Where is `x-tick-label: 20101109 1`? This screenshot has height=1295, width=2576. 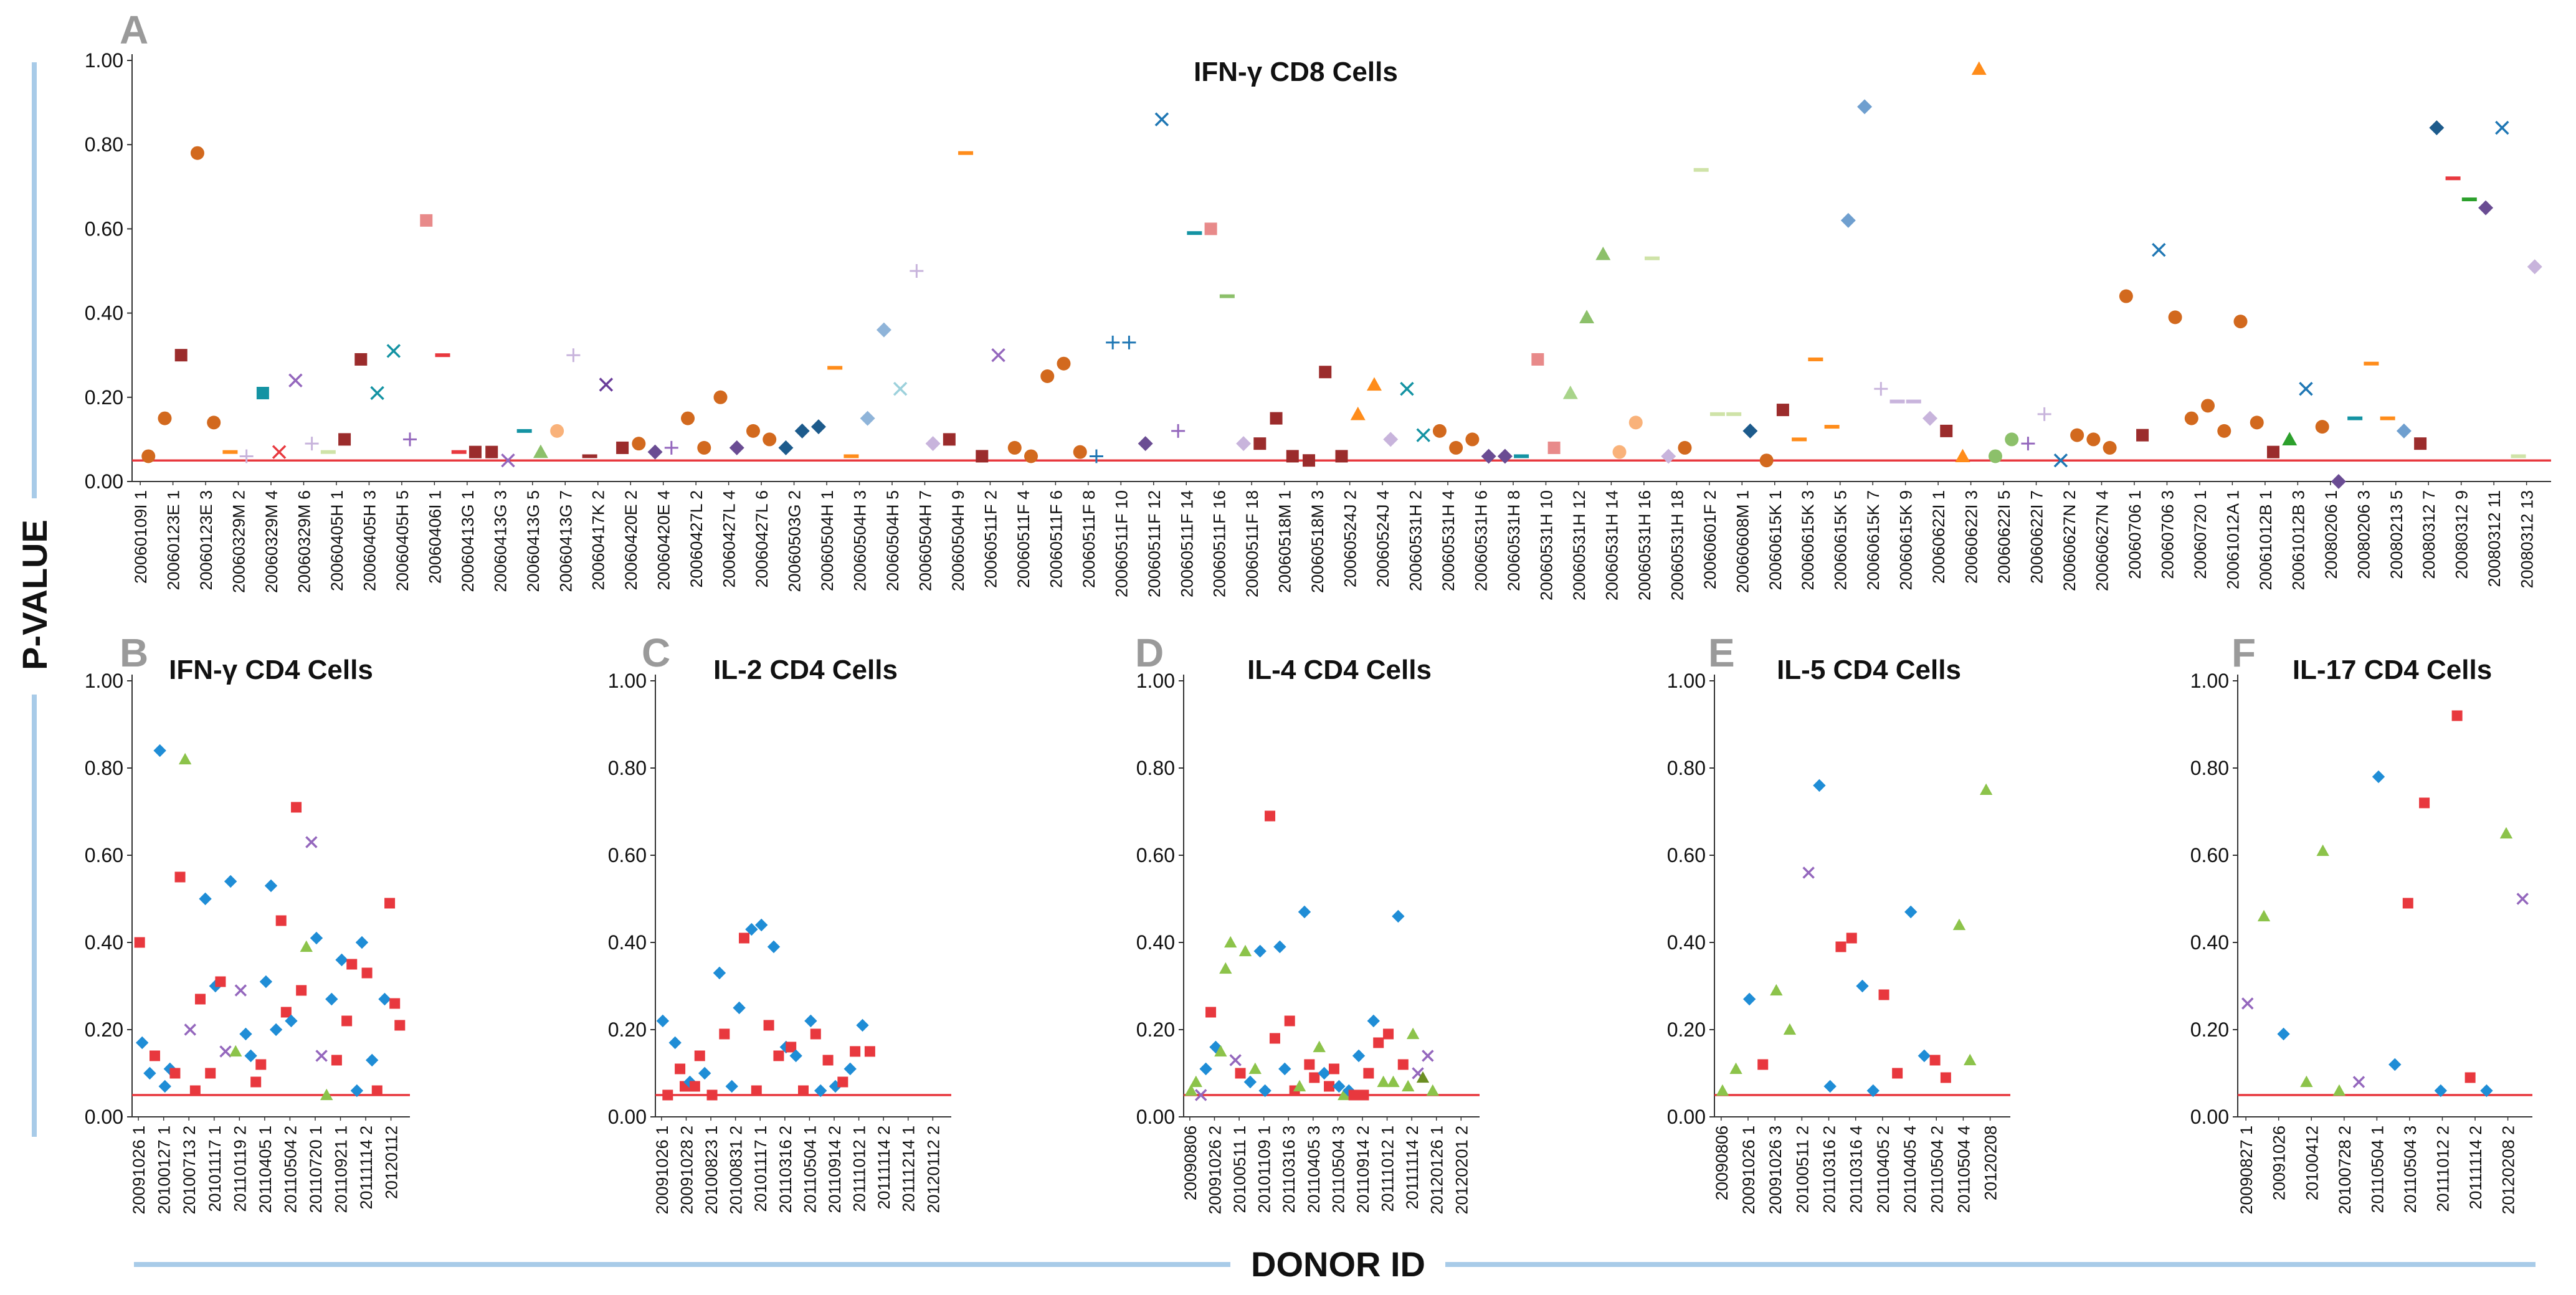
x-tick-label: 20101109 1 is located at coordinates (1264, 1170).